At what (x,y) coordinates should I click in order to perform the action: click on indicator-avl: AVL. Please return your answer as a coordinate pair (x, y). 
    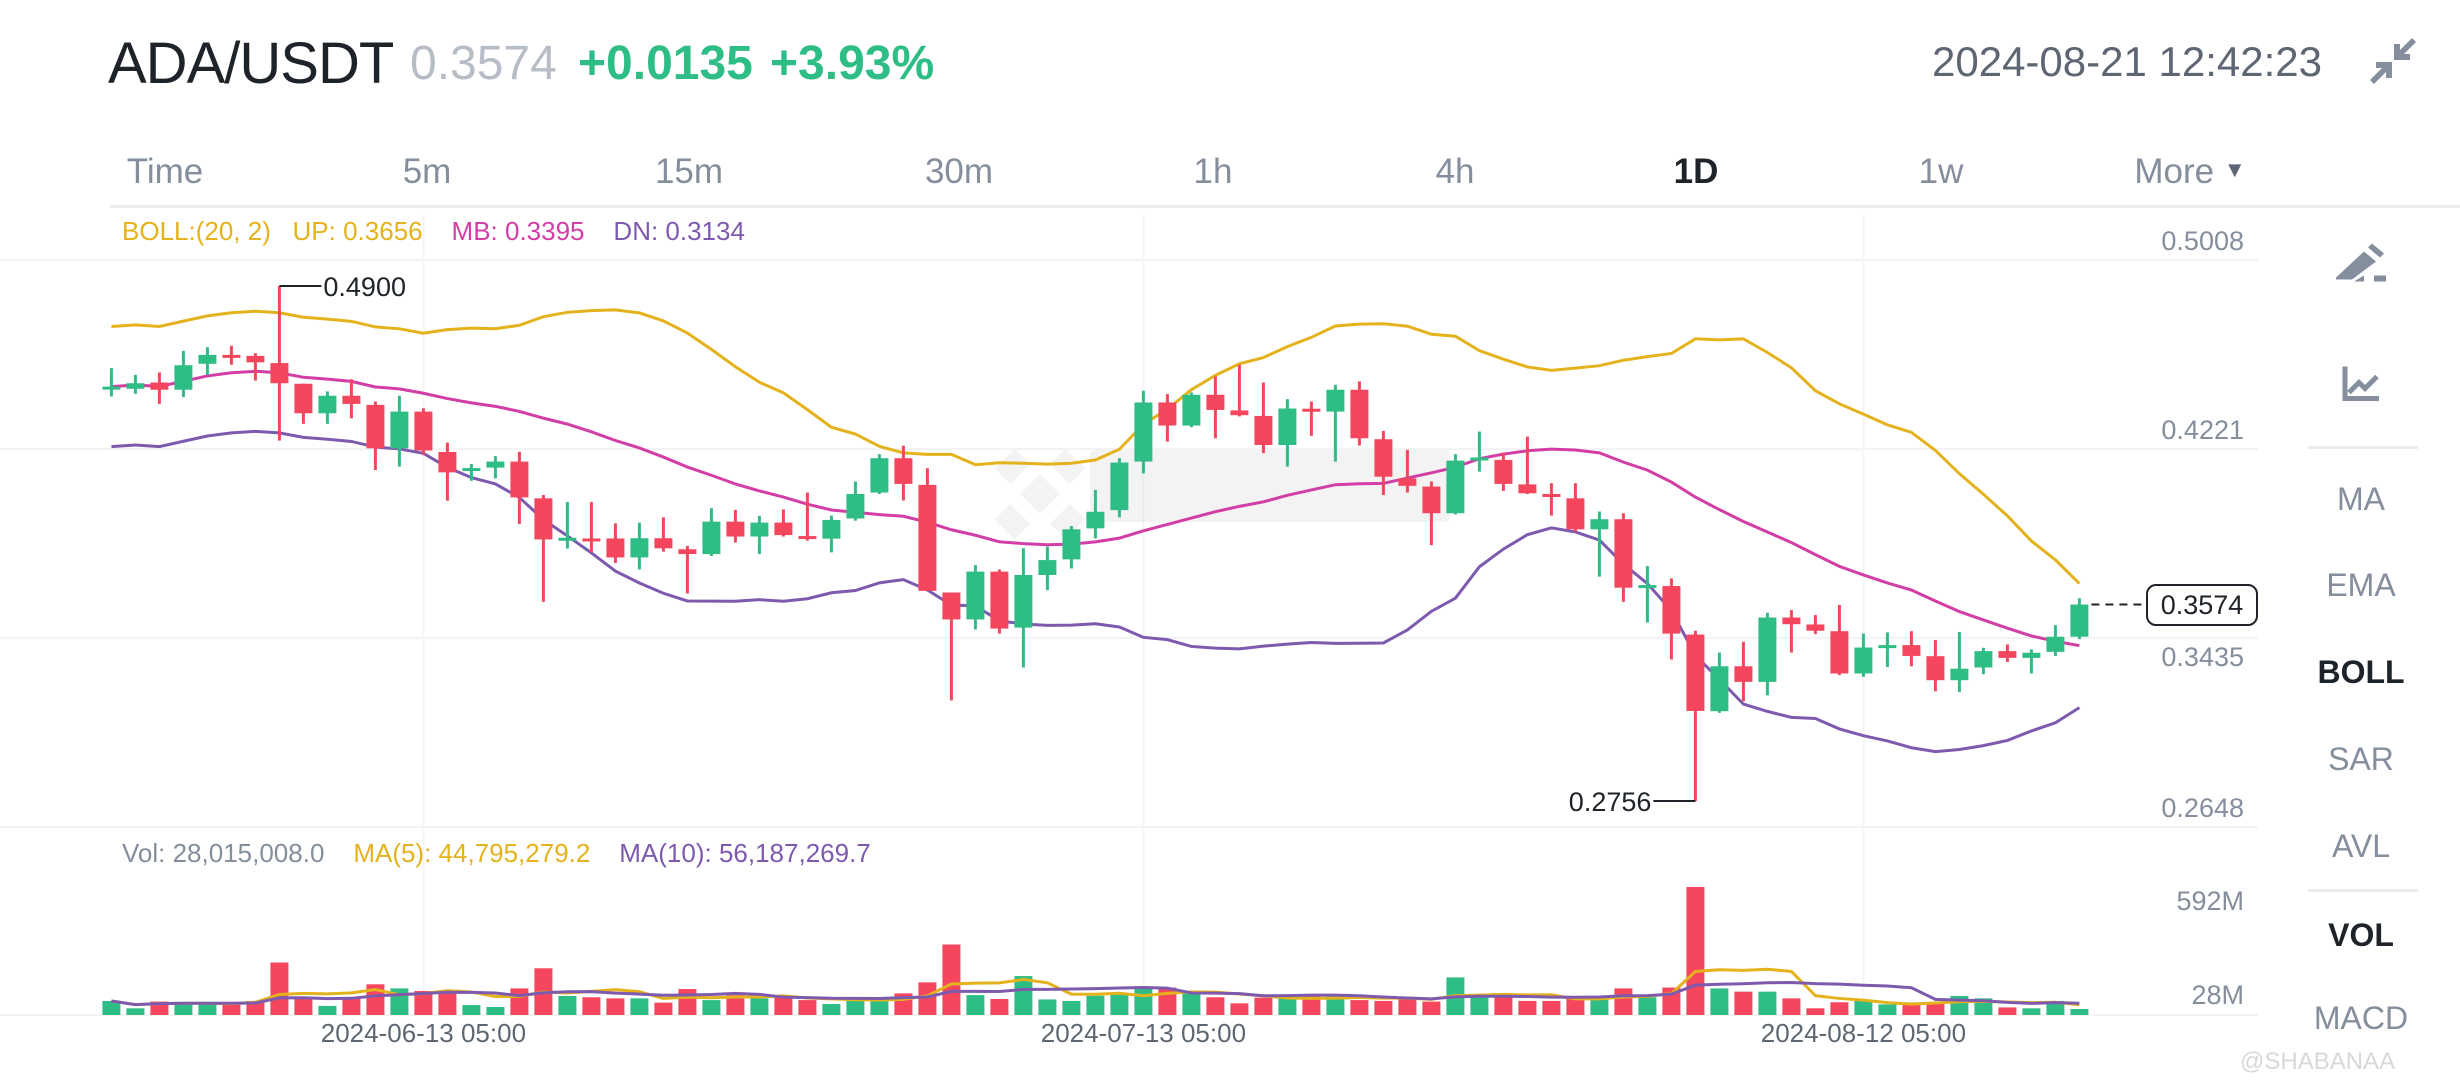
    Looking at the image, I should click on (2361, 846).